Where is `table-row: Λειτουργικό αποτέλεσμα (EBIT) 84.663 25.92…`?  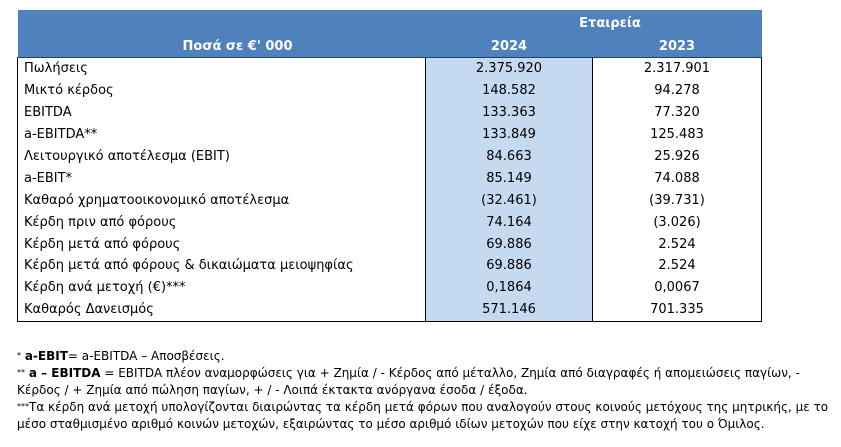 table-row: Λειτουργικό αποτέλεσμα (EBIT) 84.663 25.92… is located at coordinates (389, 156).